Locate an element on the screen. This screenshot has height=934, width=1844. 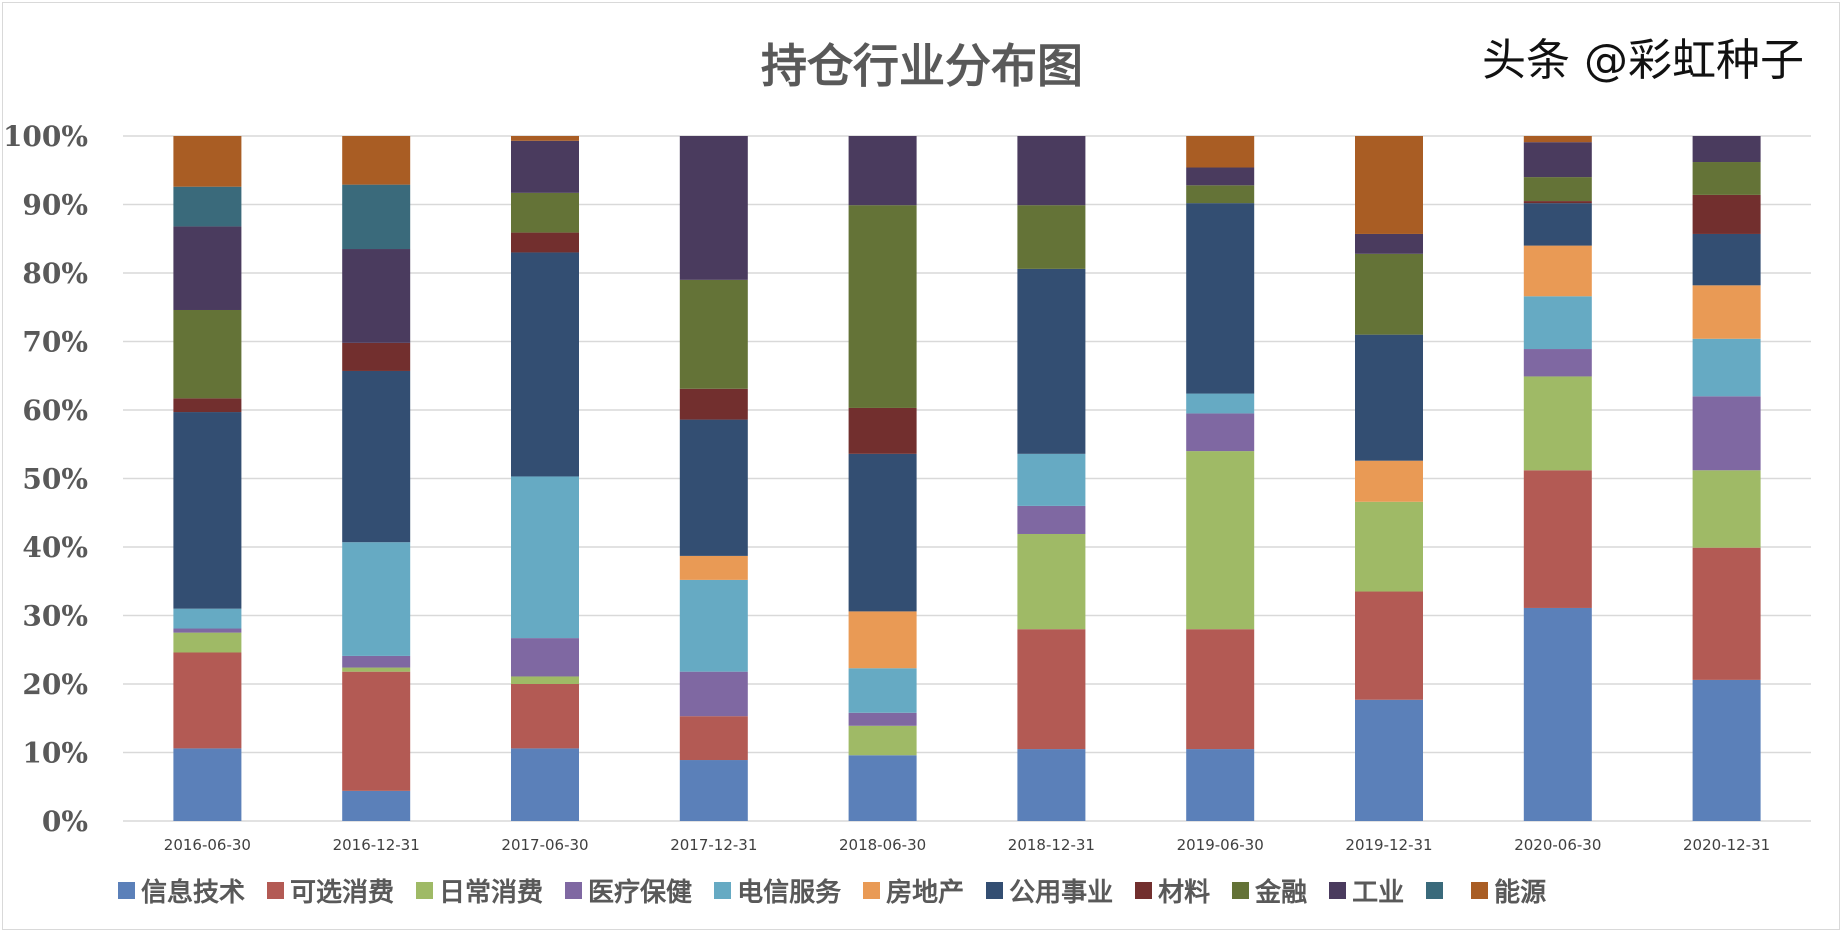
y-tick-label: 30% is located at coordinates (55, 616).